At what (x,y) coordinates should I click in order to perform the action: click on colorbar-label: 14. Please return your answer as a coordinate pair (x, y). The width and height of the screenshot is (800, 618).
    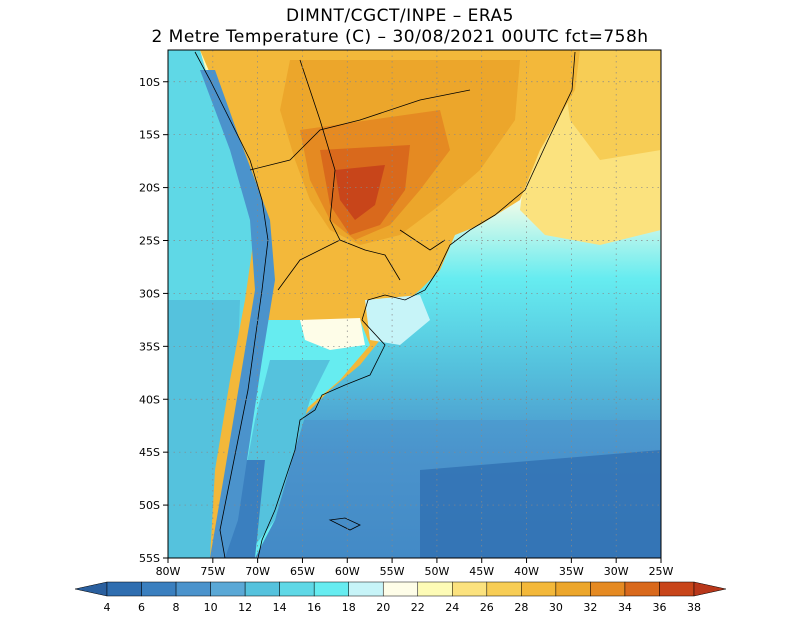
    Looking at the image, I should click on (280, 607).